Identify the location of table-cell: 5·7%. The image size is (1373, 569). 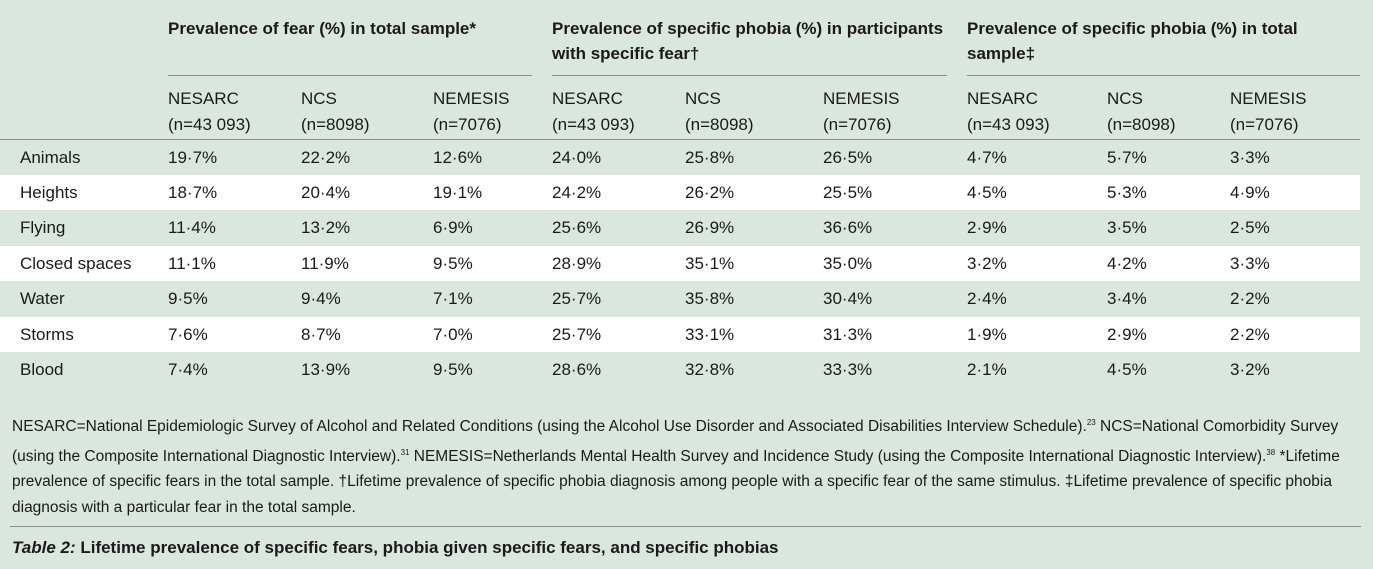
(1127, 157).